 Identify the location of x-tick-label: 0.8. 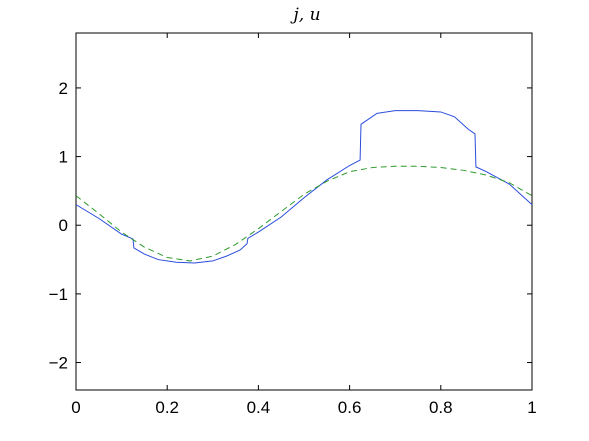
(441, 407).